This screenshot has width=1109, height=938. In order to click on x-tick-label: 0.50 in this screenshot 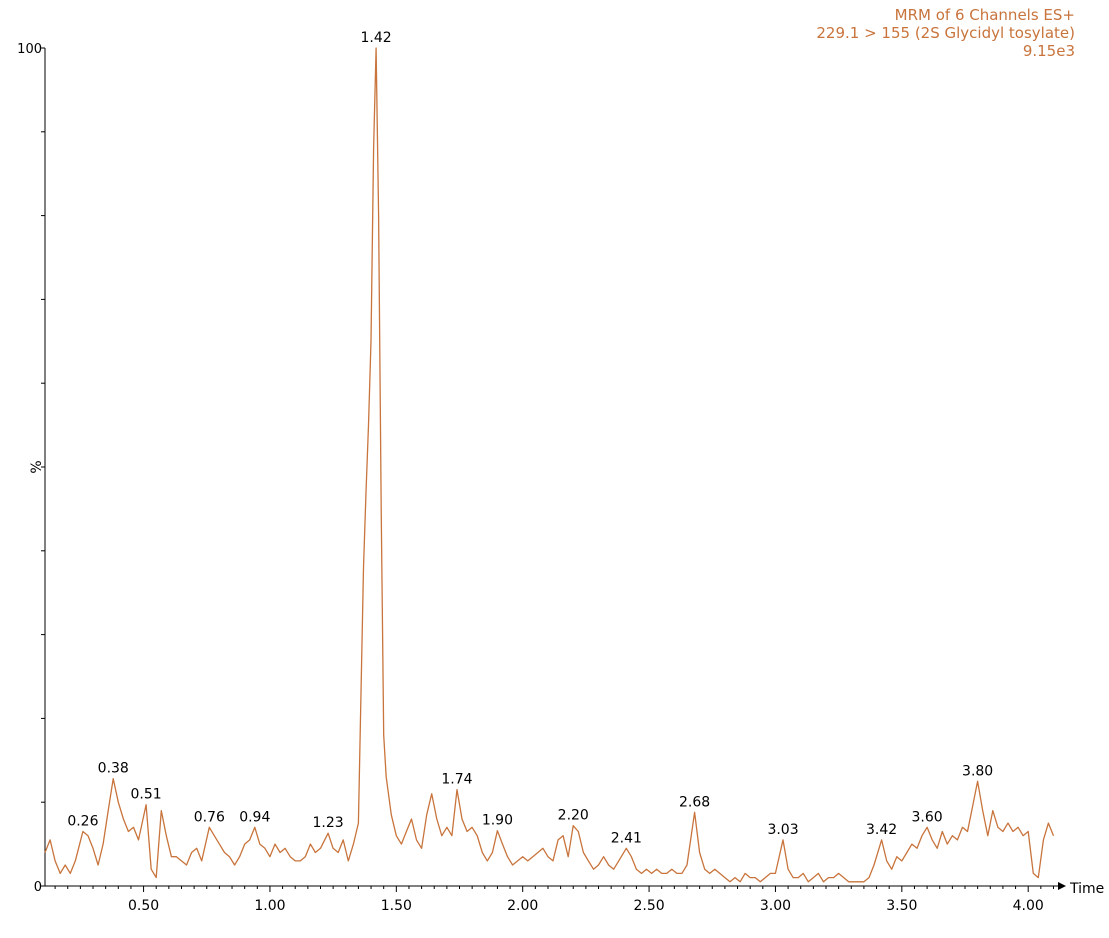, I will do `click(143, 906)`.